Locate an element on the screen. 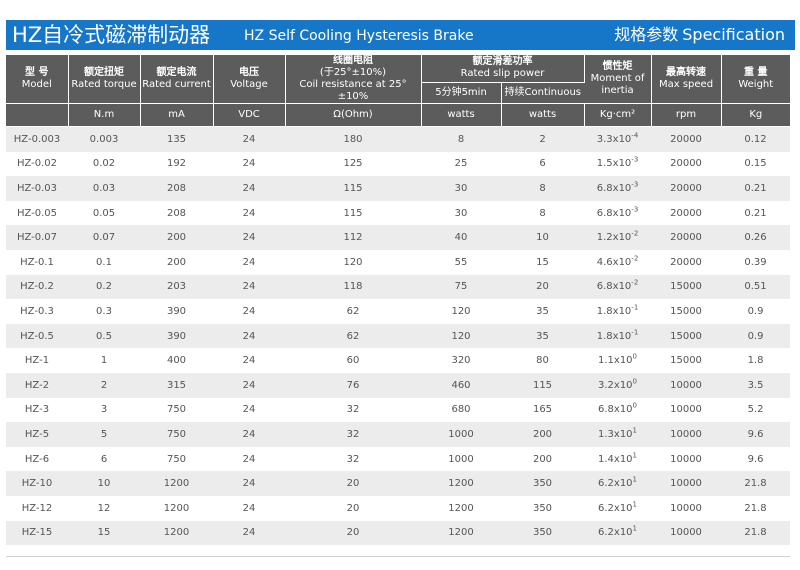 This screenshot has height=570, width=800. table-row: HZ-0.02 0.02 192 24 125 25 6 1.5x10⁻³ 20000 0.15 is located at coordinates (398, 164).